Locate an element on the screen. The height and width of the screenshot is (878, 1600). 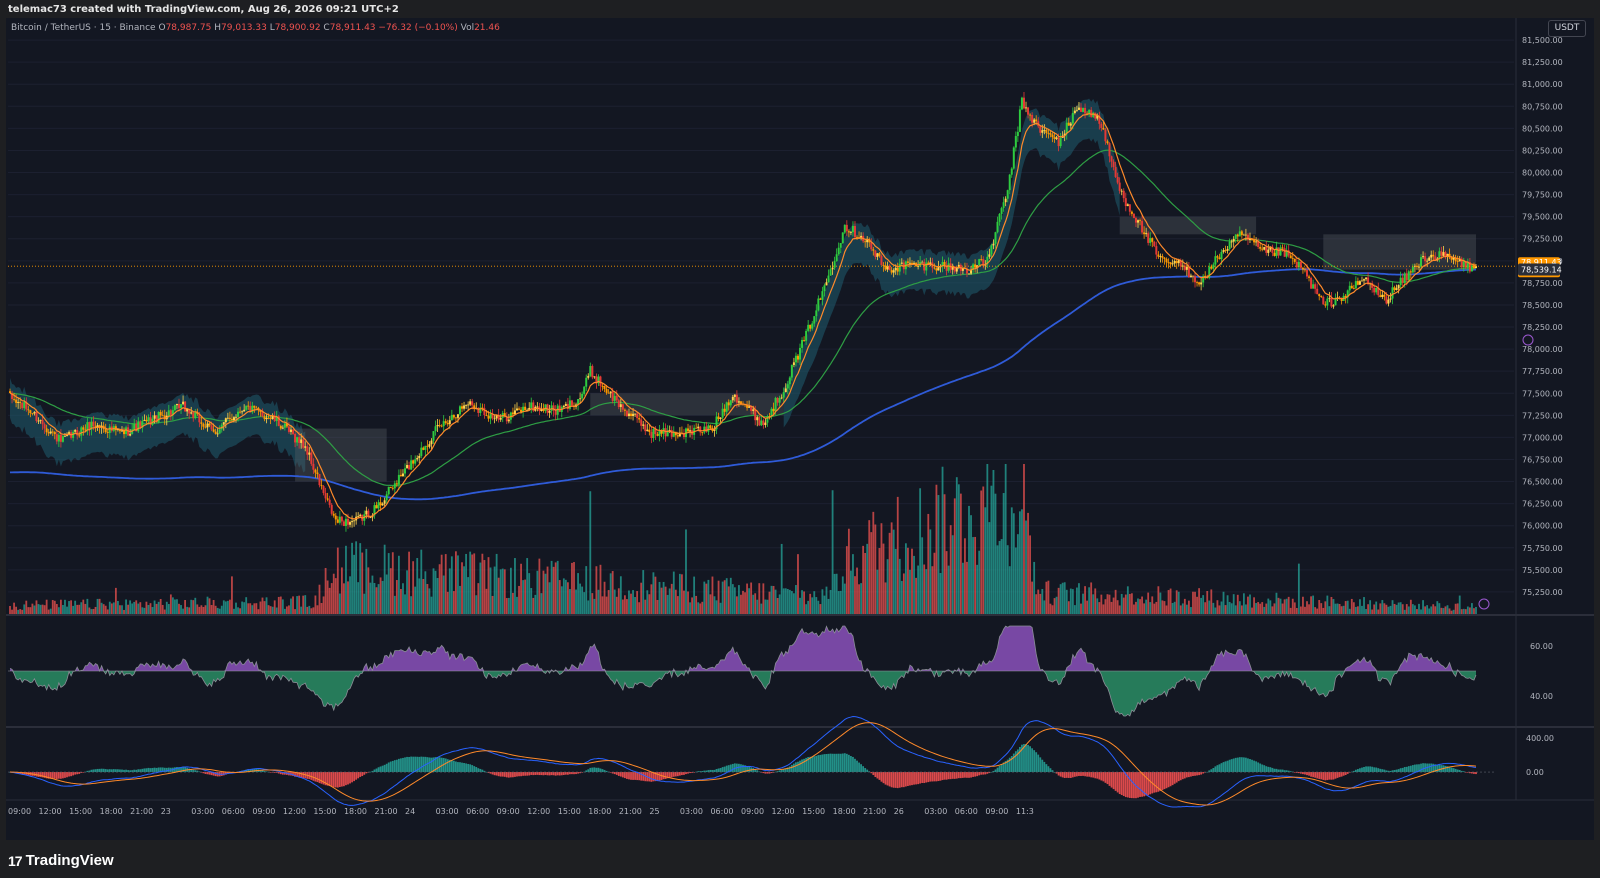
price-tick-label: 78,000.00 is located at coordinates (1542, 349).